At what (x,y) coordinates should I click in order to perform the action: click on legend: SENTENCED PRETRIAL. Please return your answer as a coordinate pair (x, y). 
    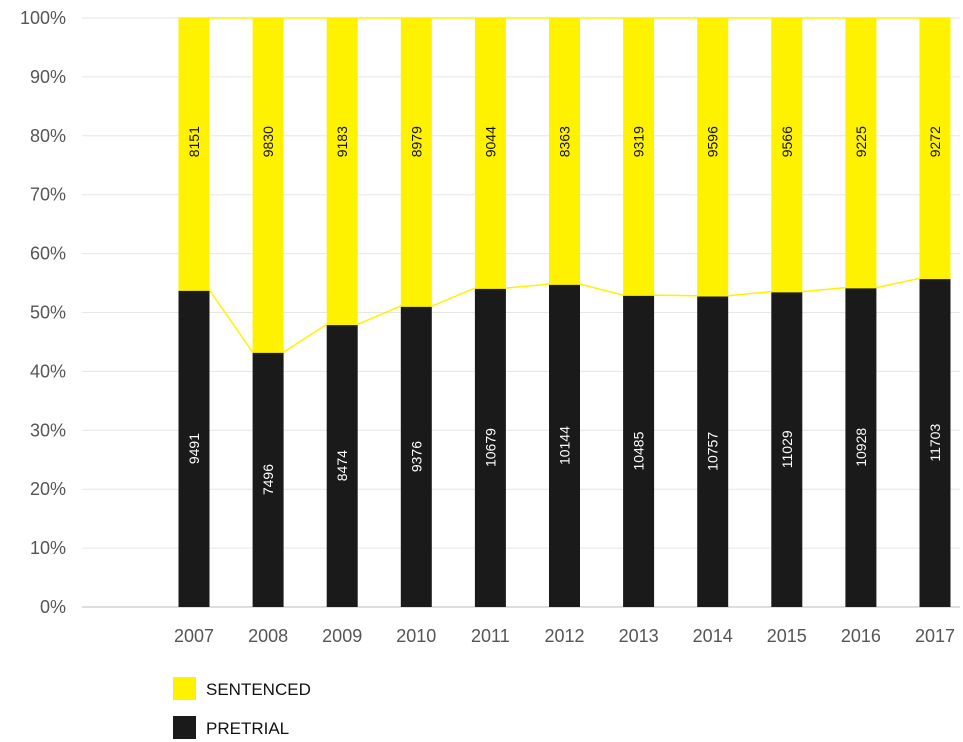
    Looking at the image, I should click on (242, 708).